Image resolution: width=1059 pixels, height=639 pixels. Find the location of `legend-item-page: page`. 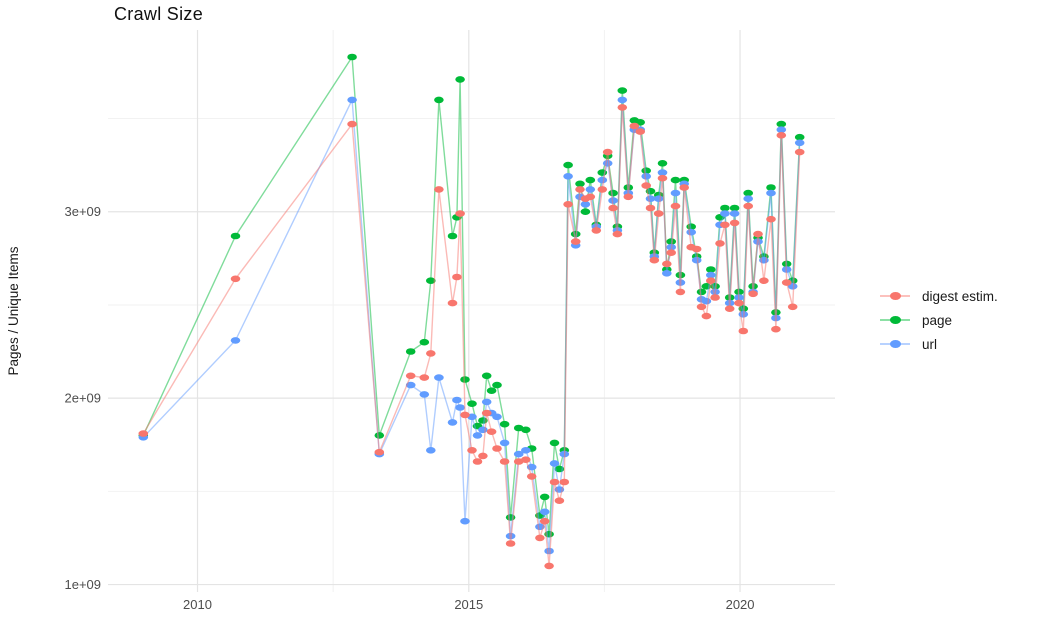

legend-item-page: page is located at coordinates (939, 320).